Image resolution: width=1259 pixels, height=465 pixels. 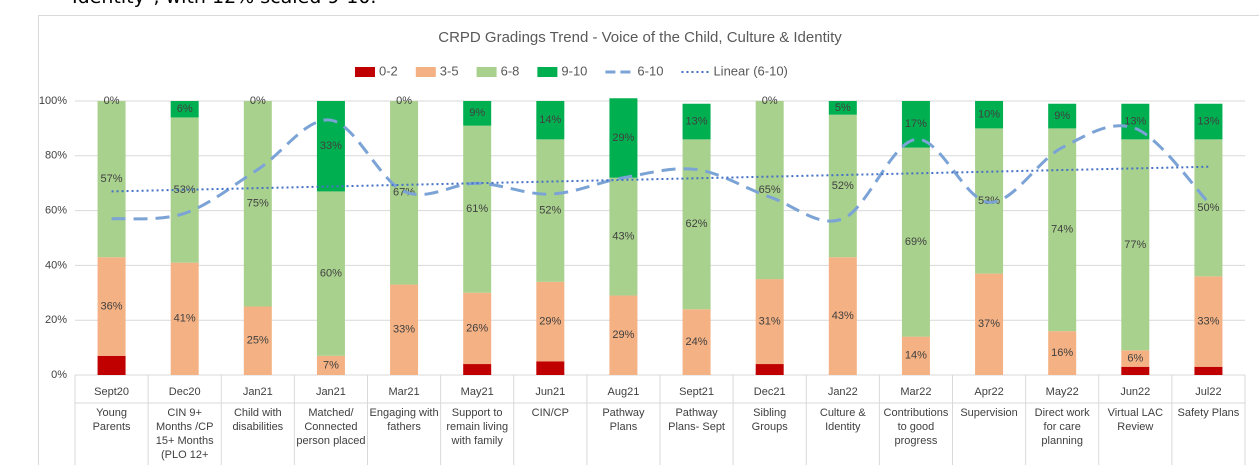 I want to click on data-label: 24%, so click(x=697, y=342).